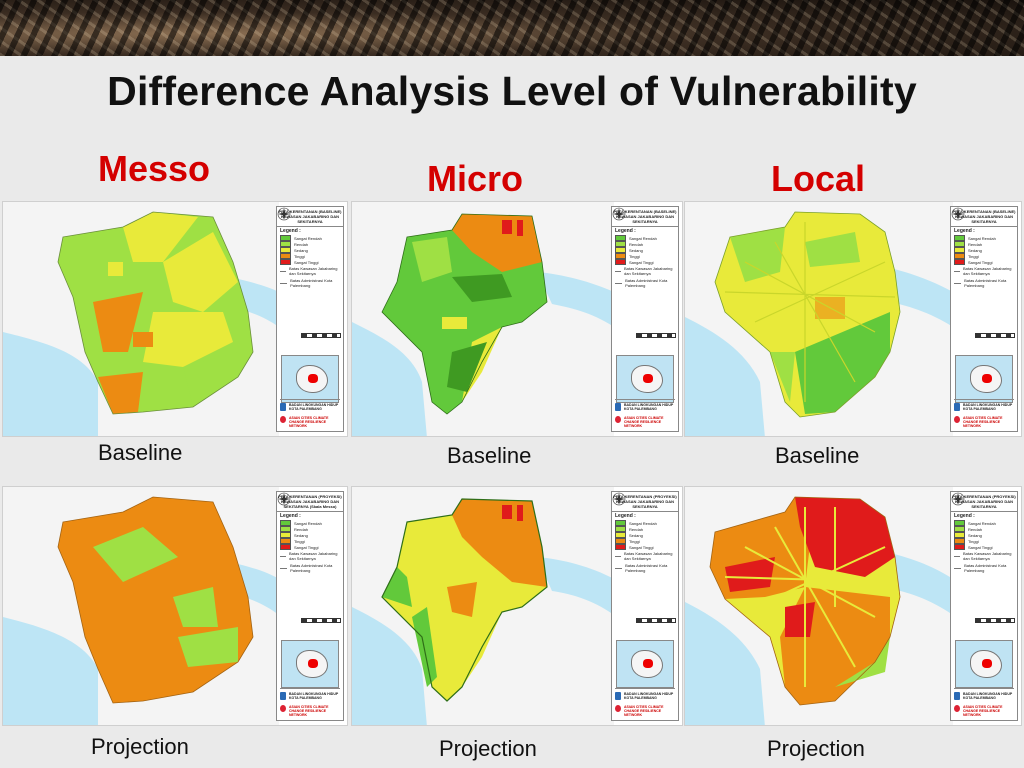  I want to click on caption-micro-projection: Projection, so click(488, 748).